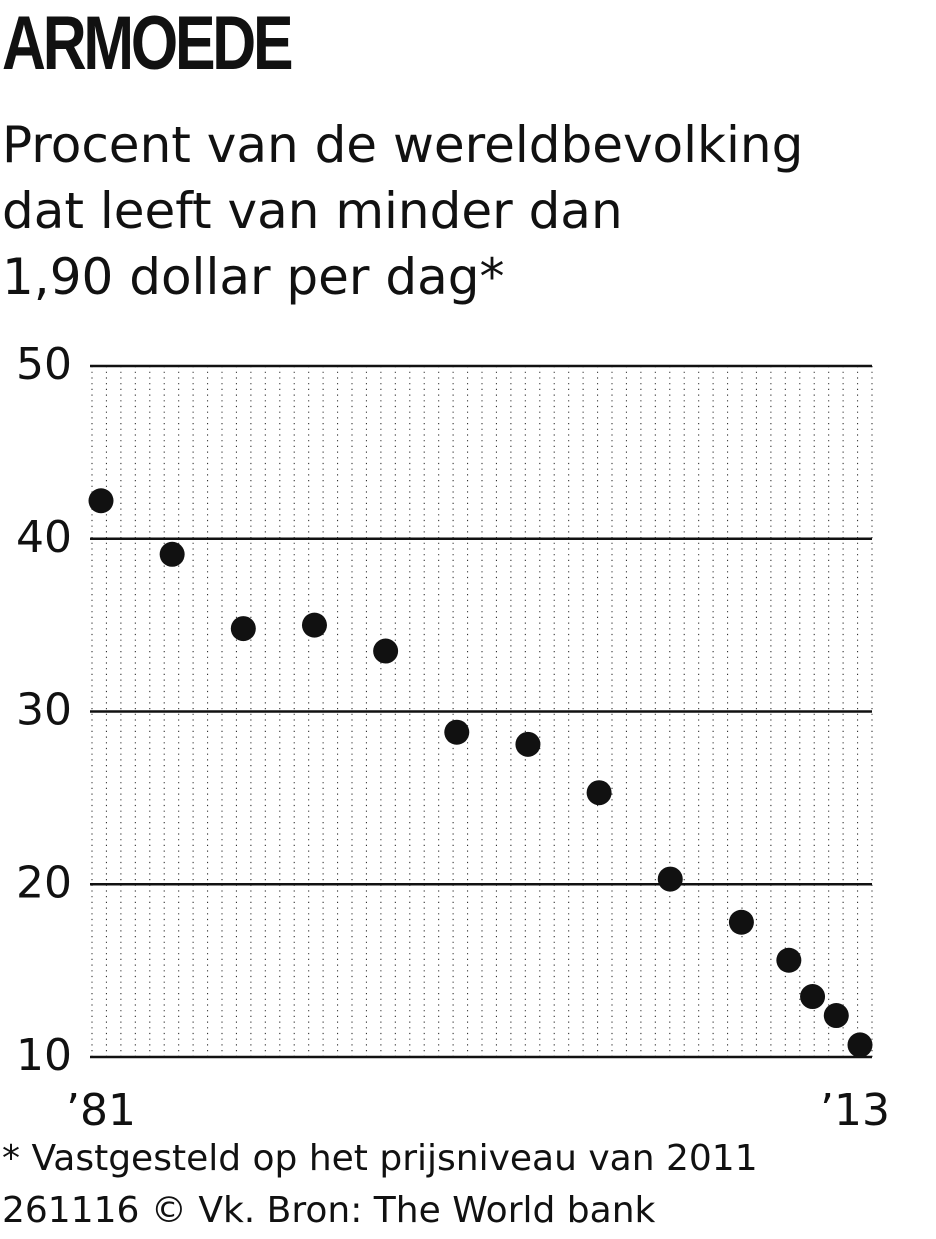 The width and height of the screenshot is (936, 1239). What do you see at coordinates (44, 882) in the screenshot?
I see `y-tick-label: 20` at bounding box center [44, 882].